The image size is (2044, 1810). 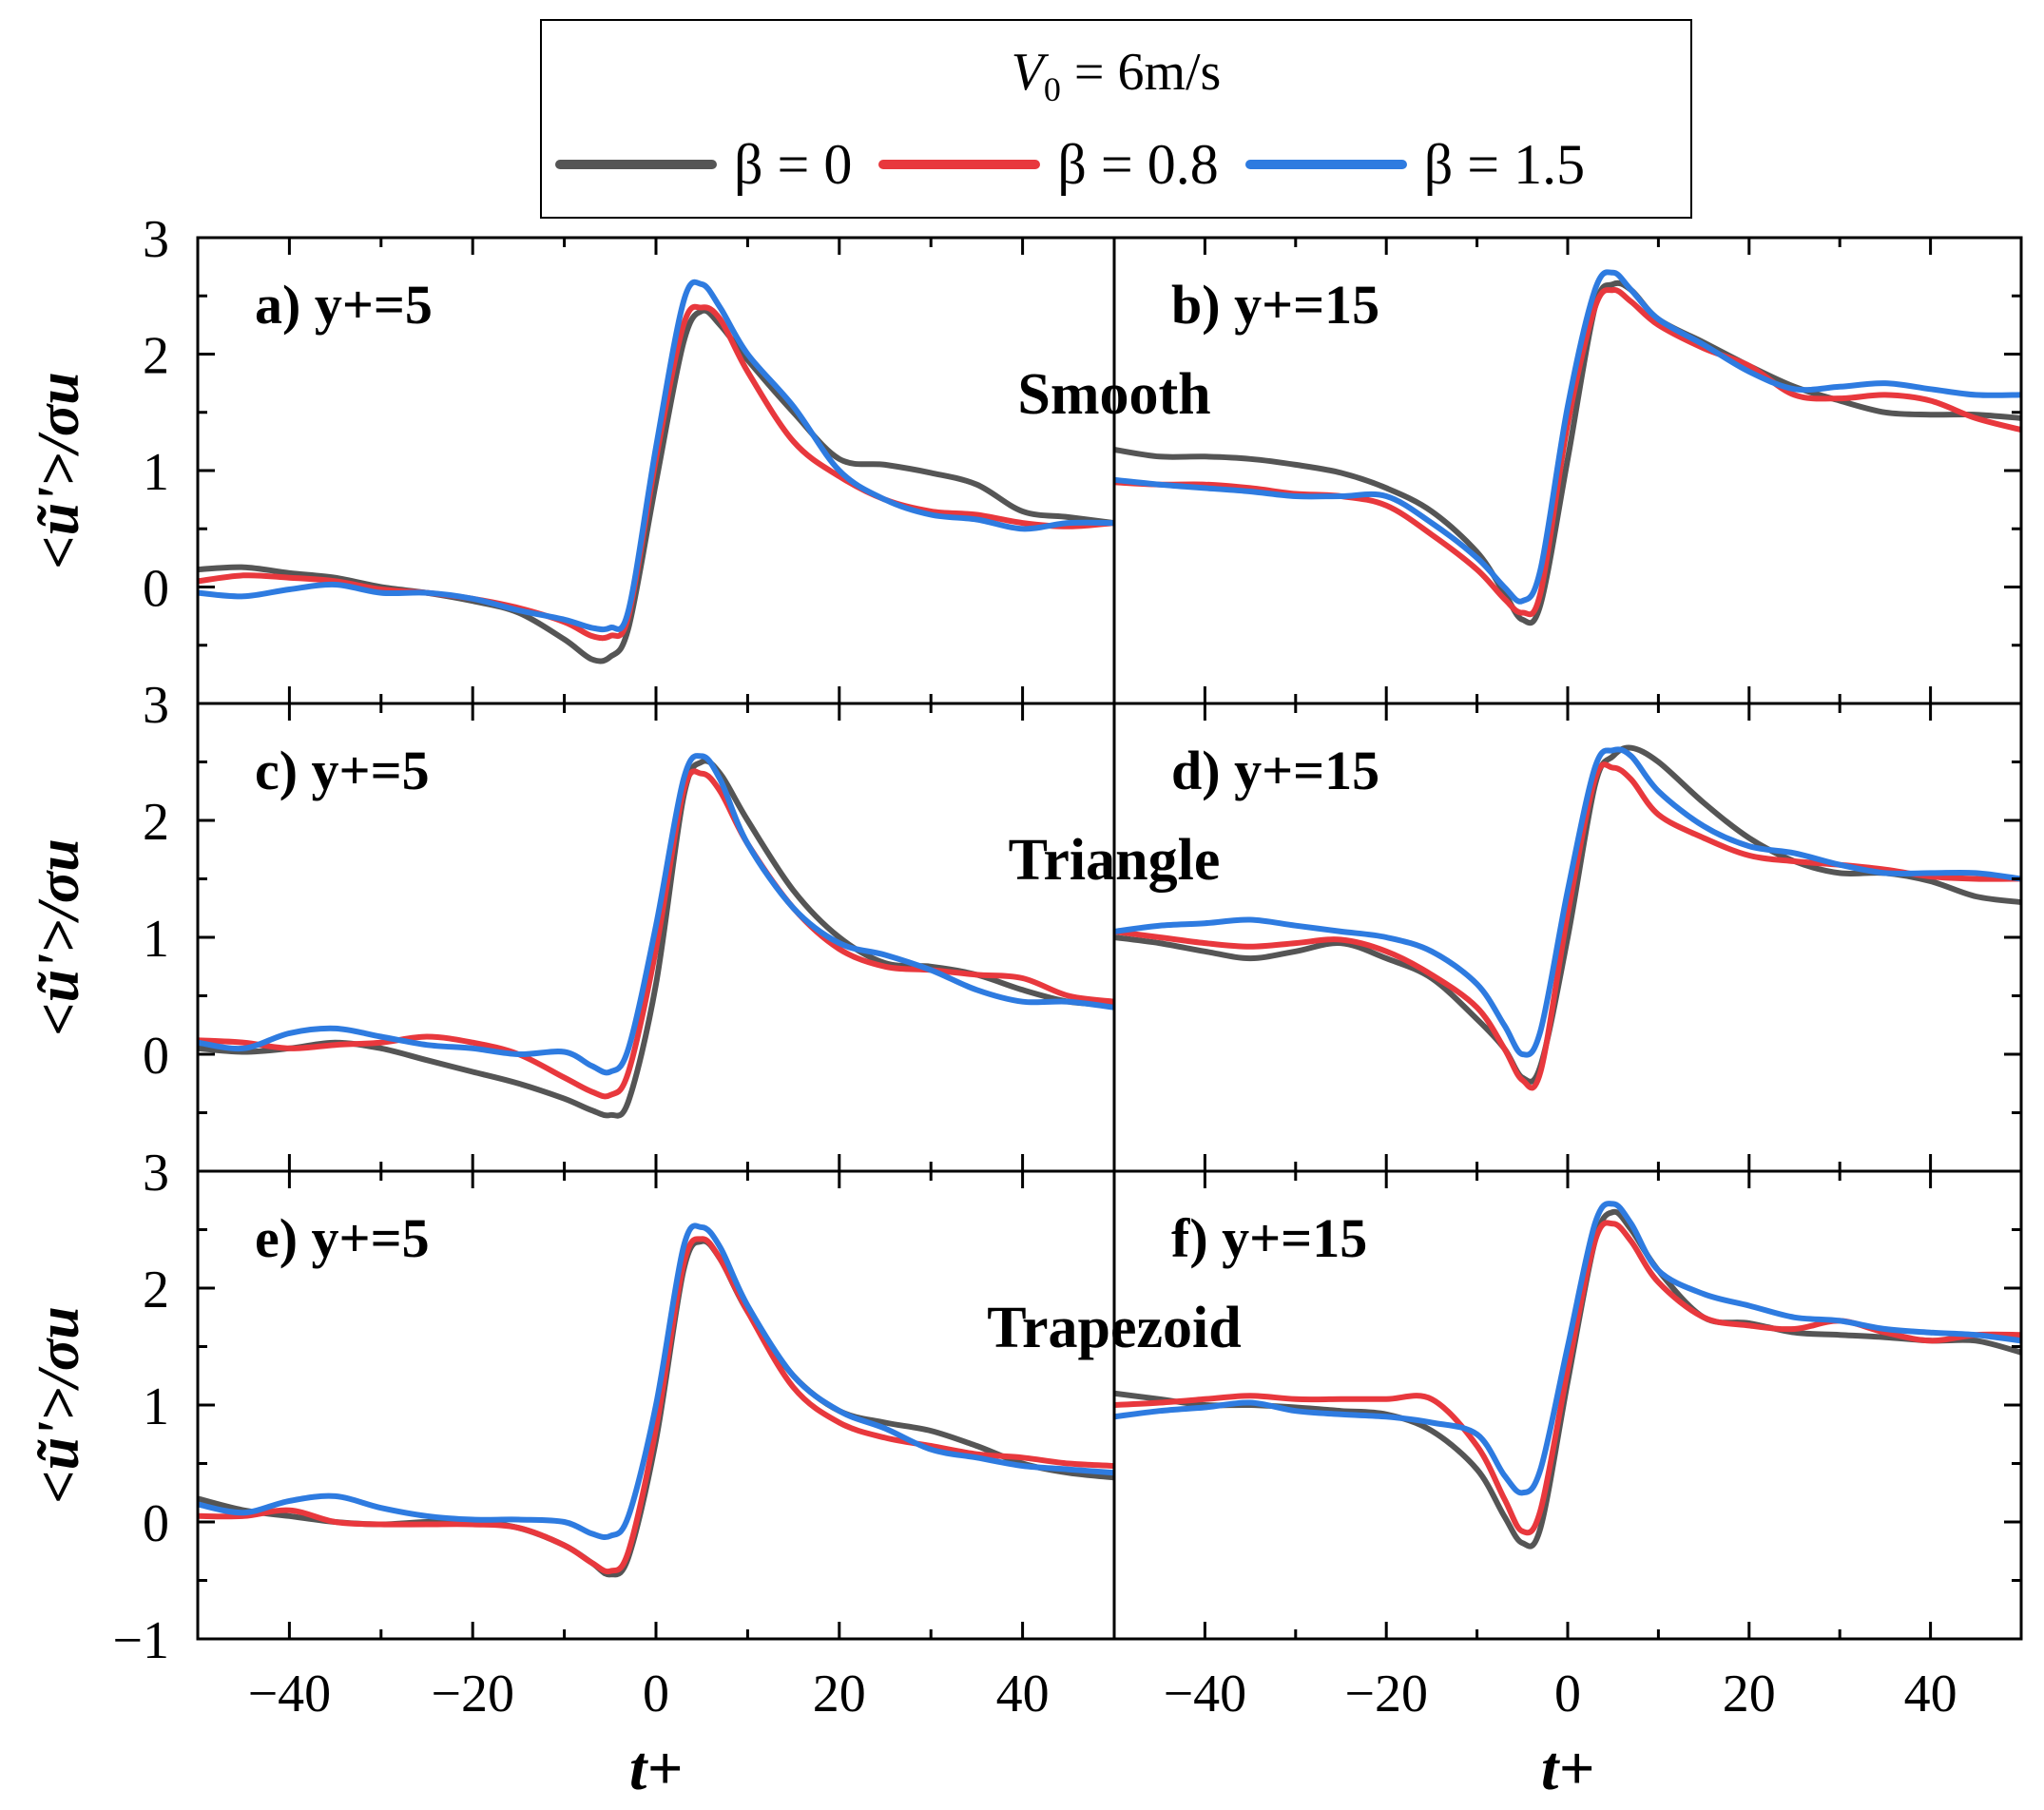 I want to click on legend-label-beta-0-8: β = 0.8, so click(x=1138, y=164).